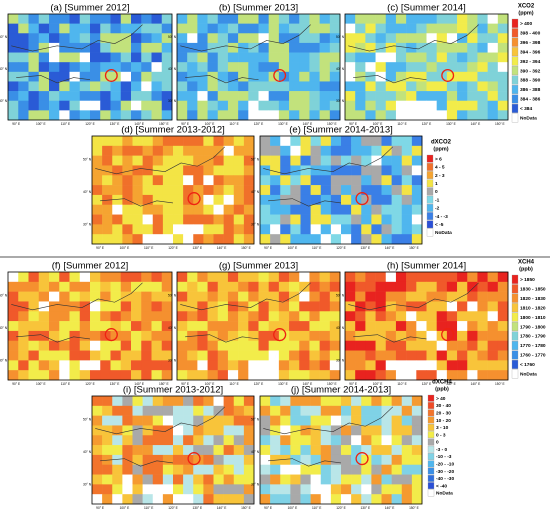  What do you see at coordinates (353, 124) in the screenshot?
I see `x-tick-label: 90° E` at bounding box center [353, 124].